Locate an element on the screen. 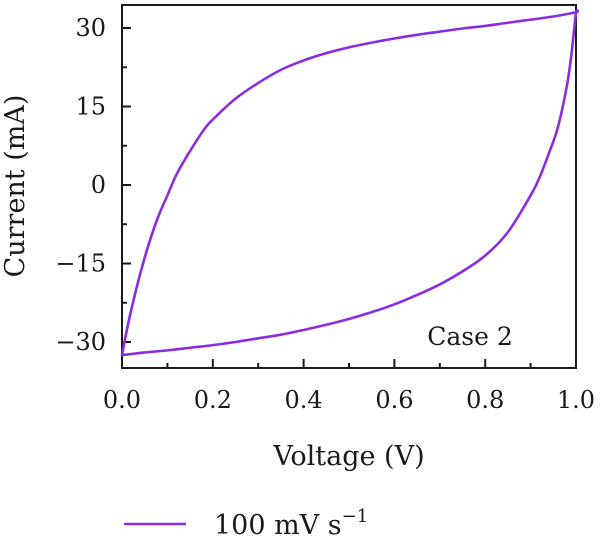  legend: 100 mV s−1 is located at coordinates (246, 523).